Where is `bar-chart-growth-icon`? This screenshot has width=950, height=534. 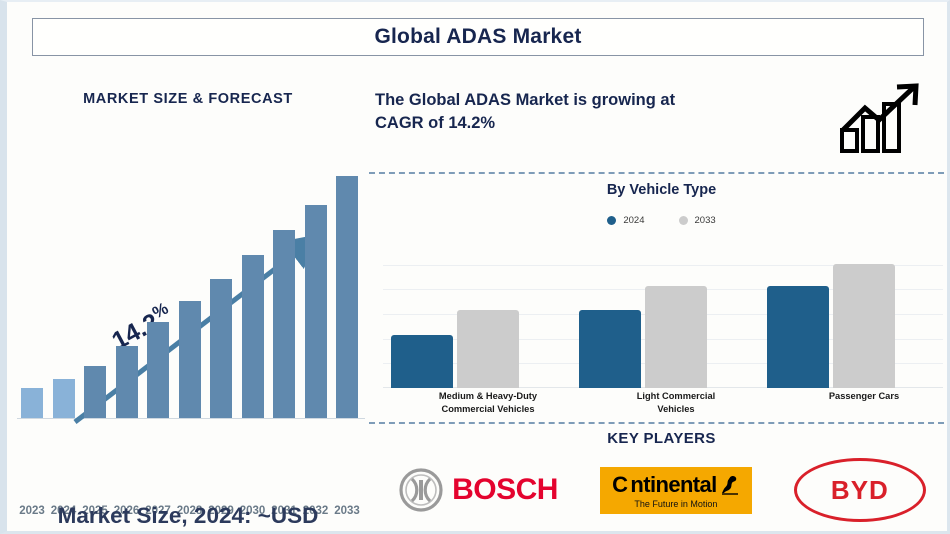 bar-chart-growth-icon is located at coordinates (879, 118).